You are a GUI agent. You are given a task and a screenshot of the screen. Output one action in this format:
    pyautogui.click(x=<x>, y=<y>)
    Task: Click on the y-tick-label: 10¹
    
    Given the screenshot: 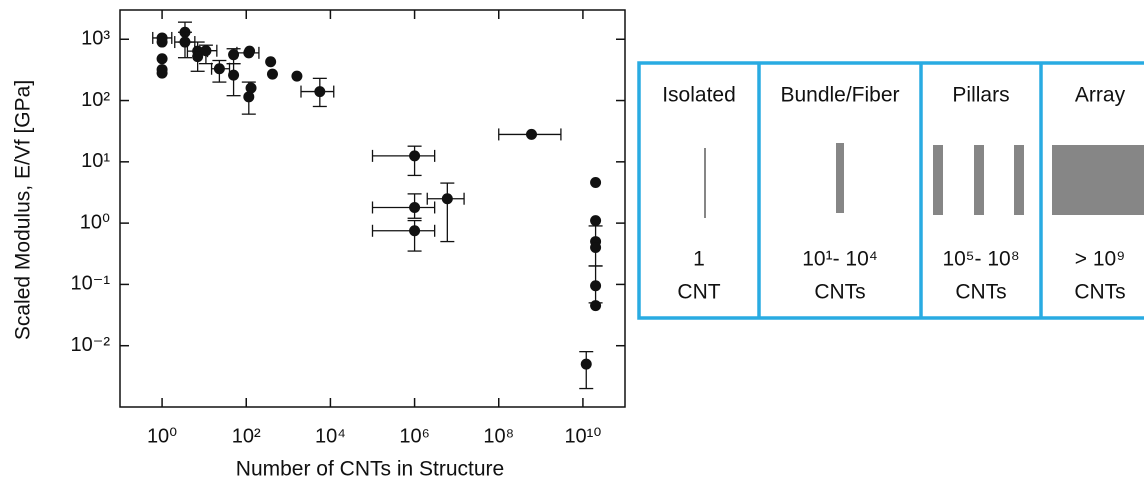 What is the action you would take?
    pyautogui.click(x=95, y=161)
    